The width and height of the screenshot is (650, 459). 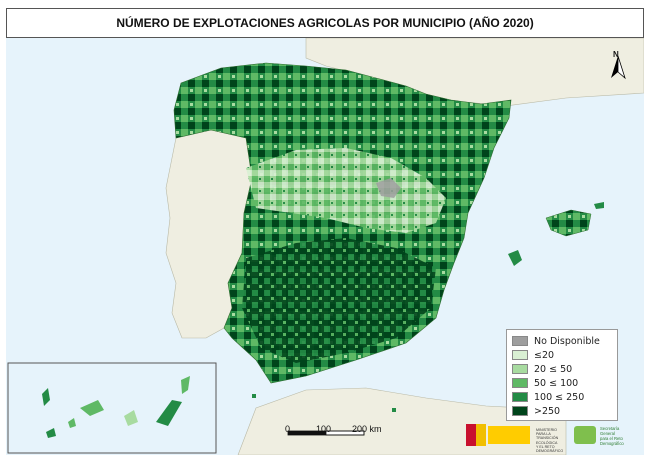 I want to click on canary-la-palma, so click(x=46, y=397).